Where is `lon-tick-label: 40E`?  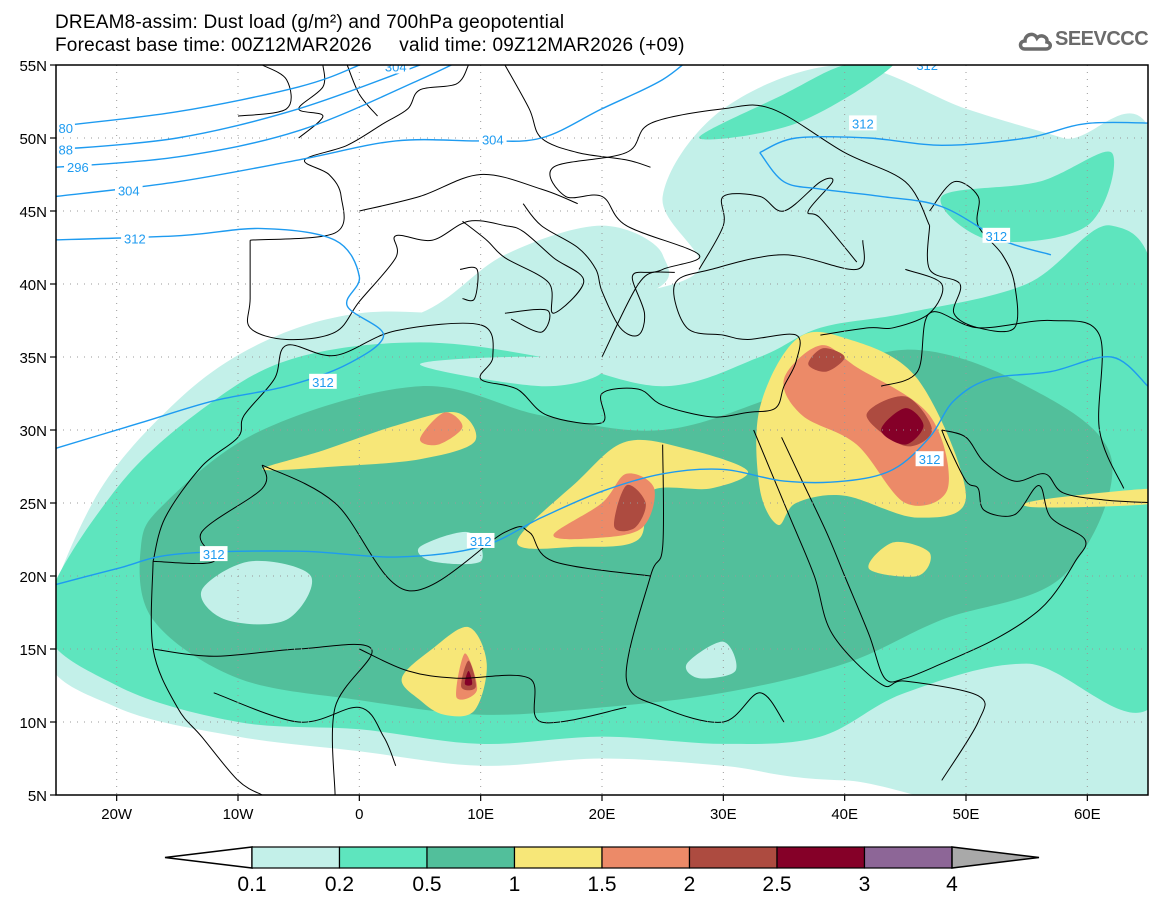 lon-tick-label: 40E is located at coordinates (844, 814).